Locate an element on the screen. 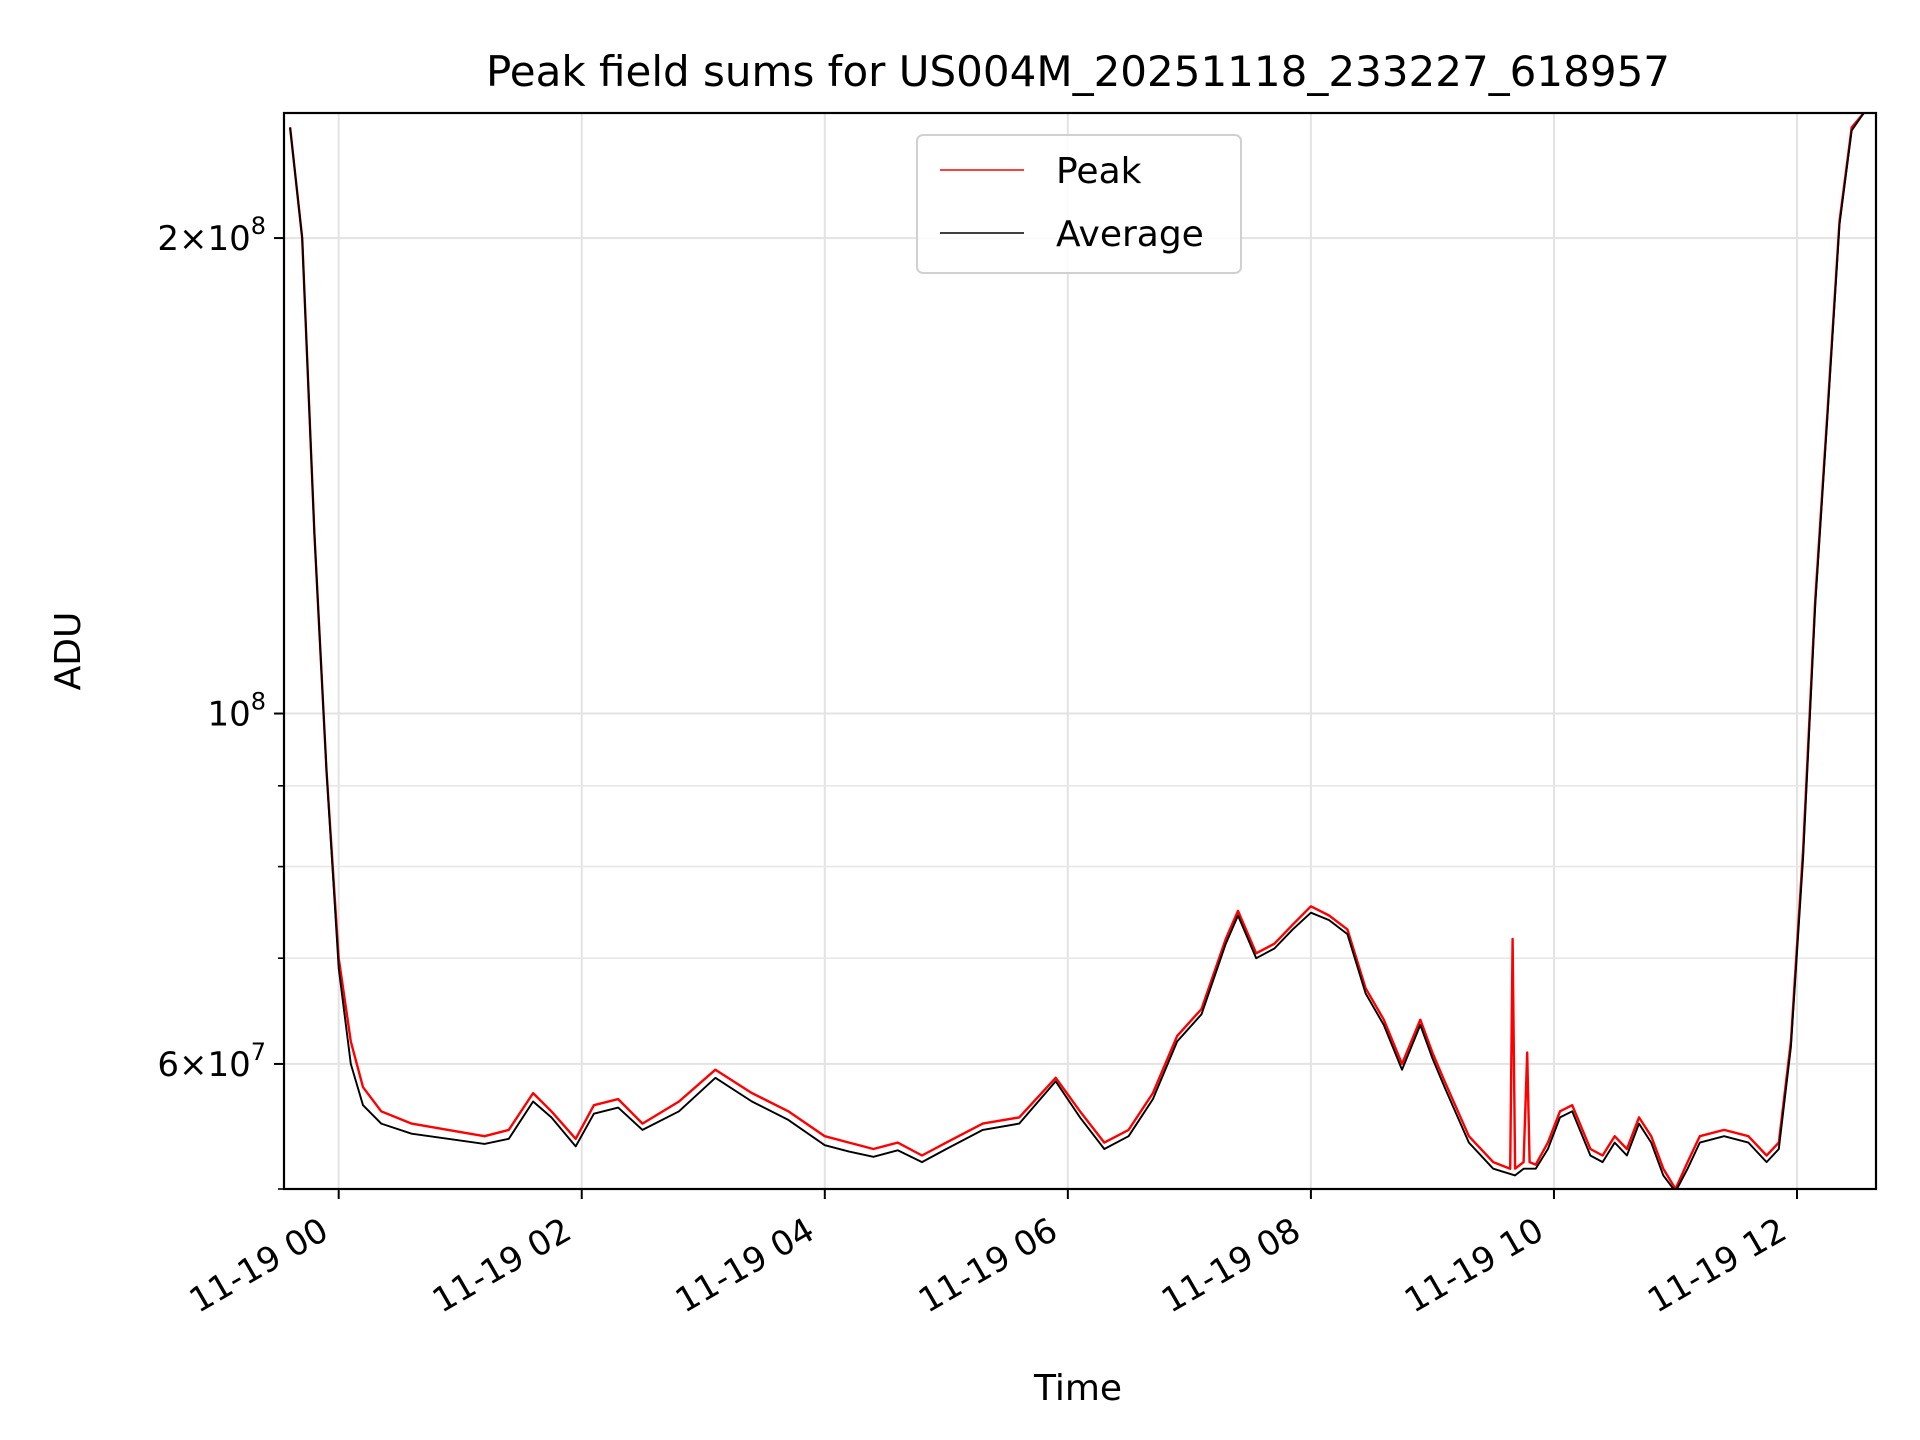 This screenshot has height=1440, width=1920. legend-label-peak: Peak is located at coordinates (1099, 171).